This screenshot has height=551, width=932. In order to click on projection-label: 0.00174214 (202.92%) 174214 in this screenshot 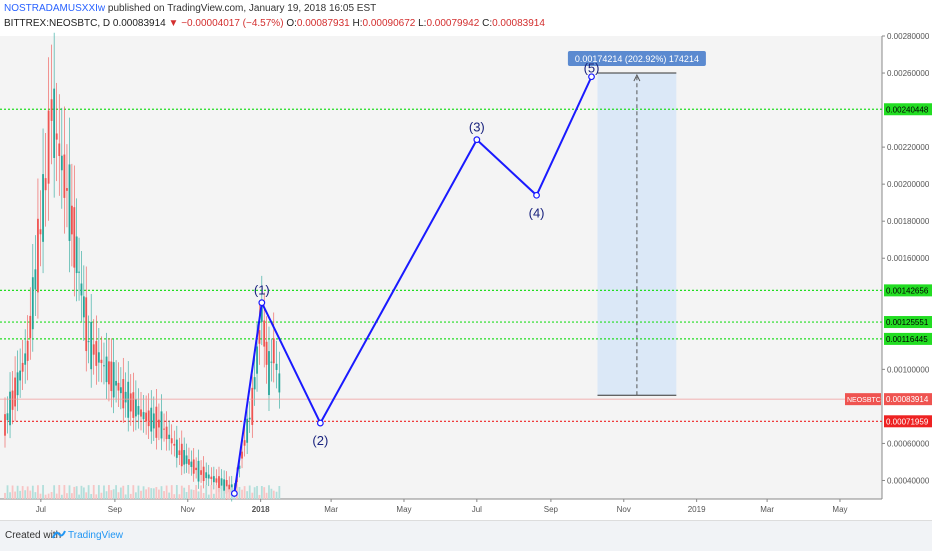, I will do `click(637, 59)`.